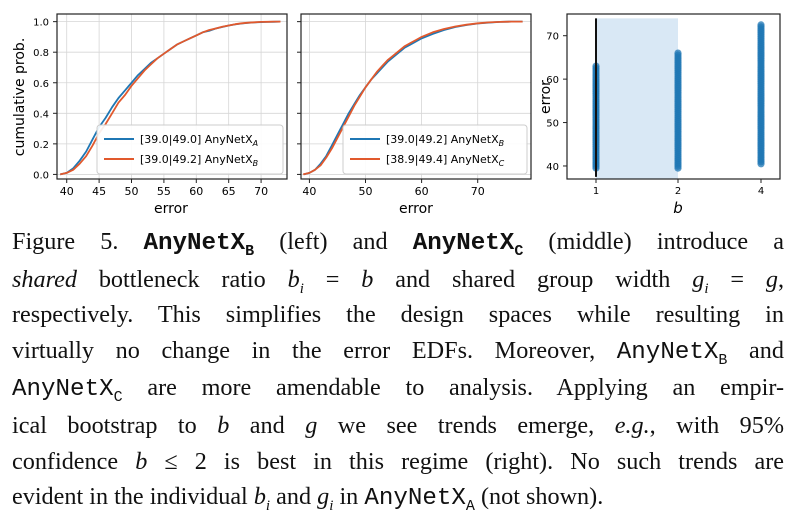 This screenshot has width=797, height=517. Describe the element at coordinates (678, 191) in the screenshot. I see `right-xtick-label-1: 2` at that location.